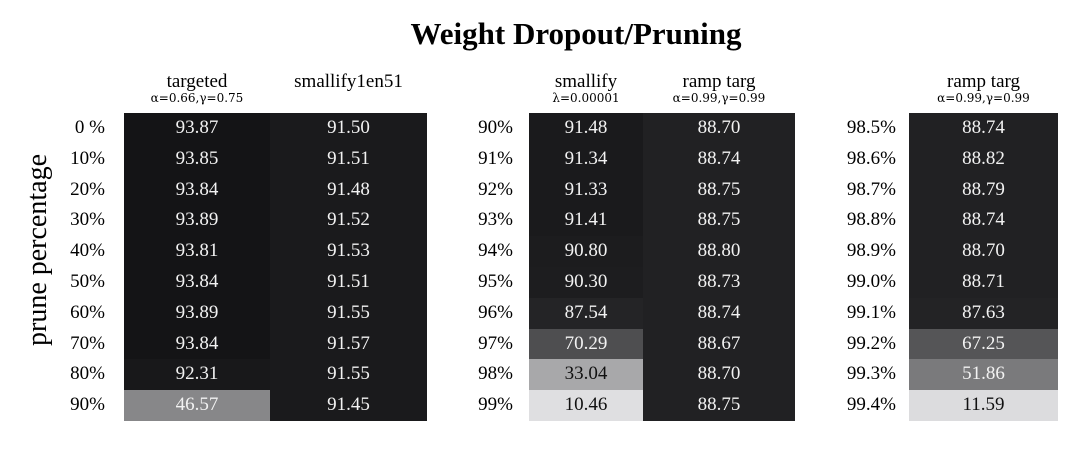  Describe the element at coordinates (197, 81) in the screenshot. I see `column-name: targeted` at that location.